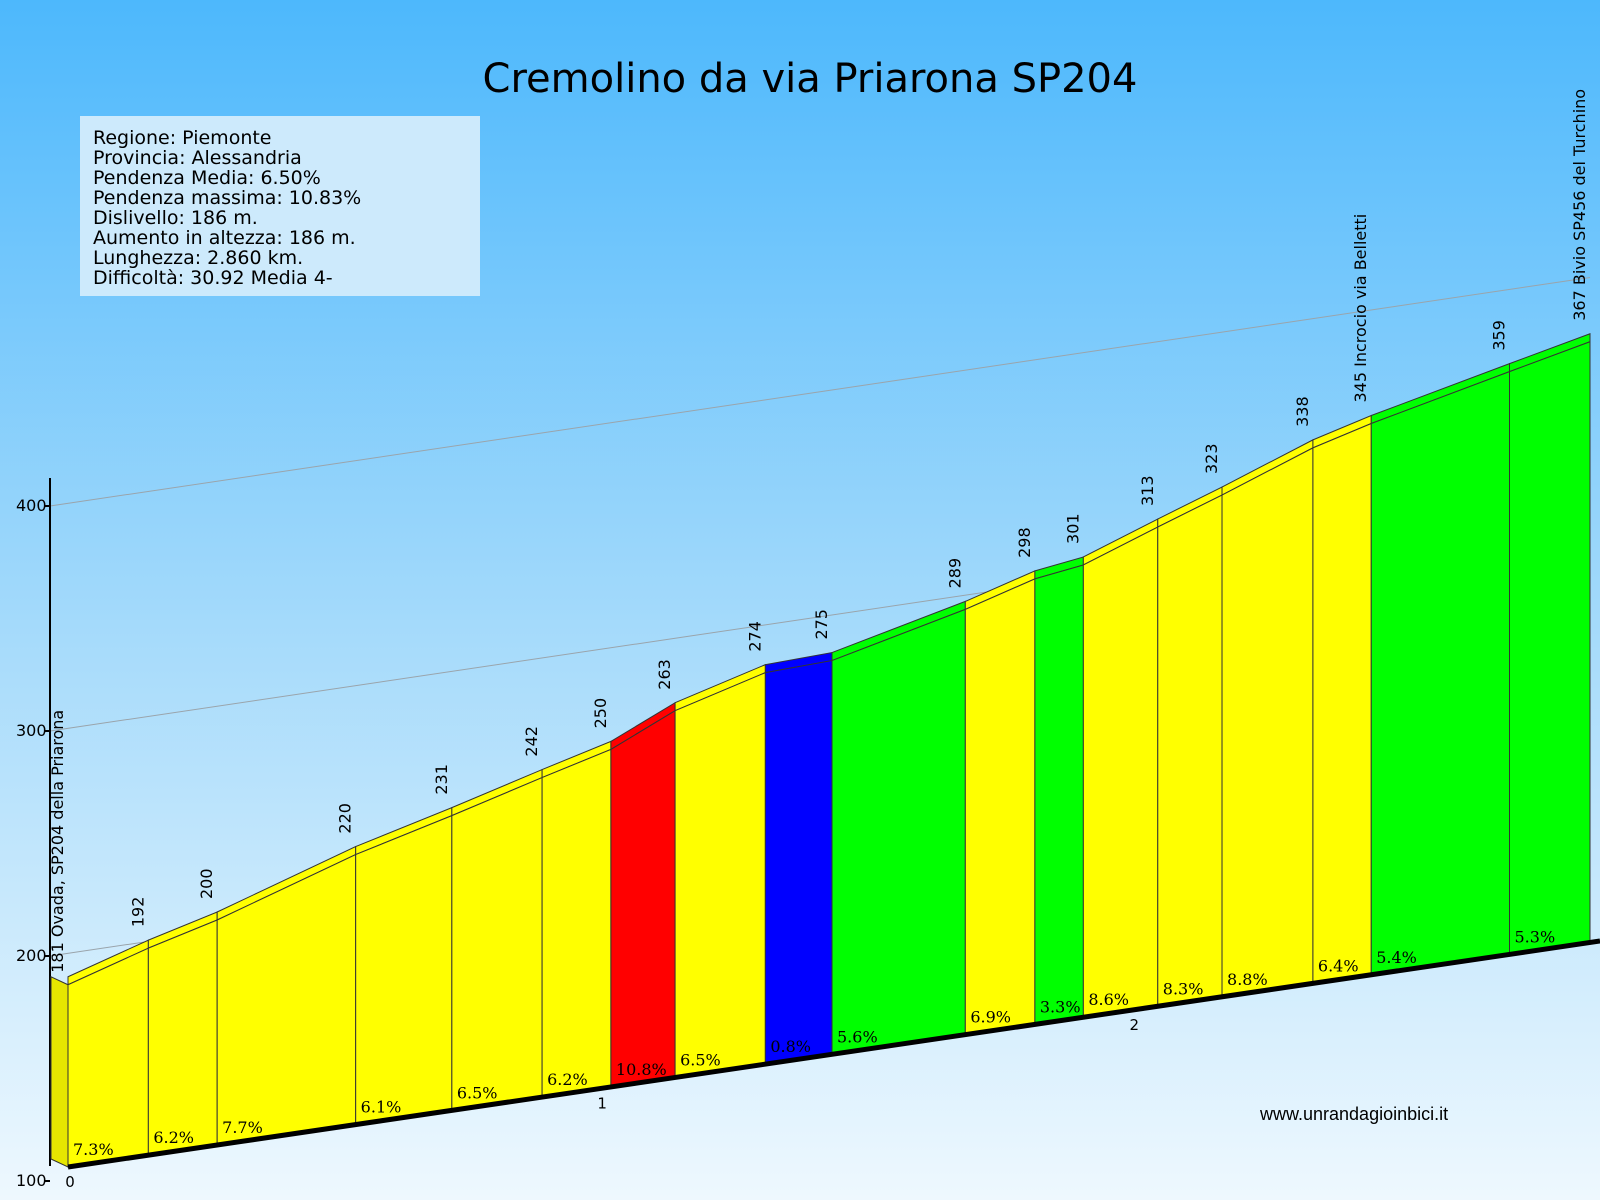  What do you see at coordinates (93, 1149) in the screenshot?
I see `grade-label: 7.3%` at bounding box center [93, 1149].